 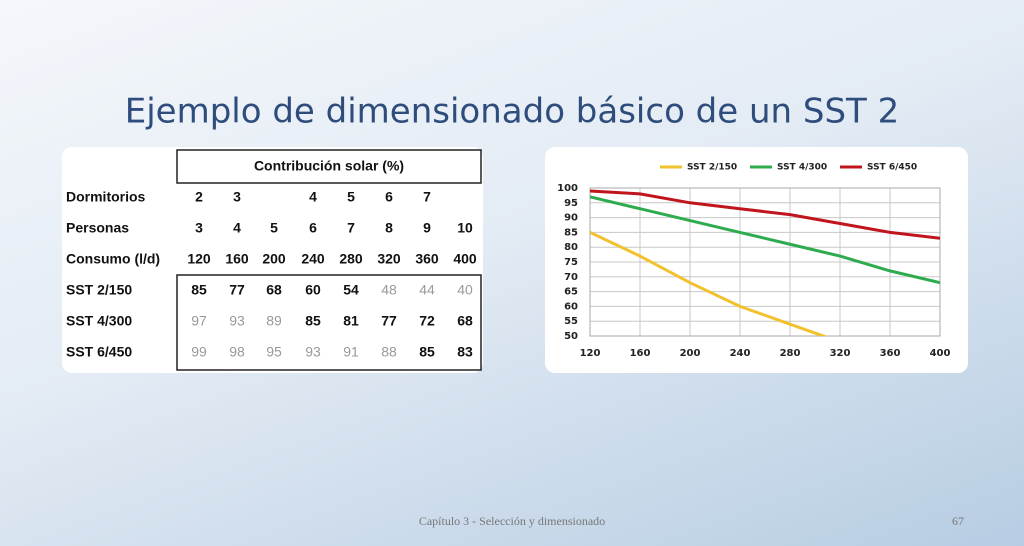 I want to click on y-tick-label: 85, so click(x=571, y=232).